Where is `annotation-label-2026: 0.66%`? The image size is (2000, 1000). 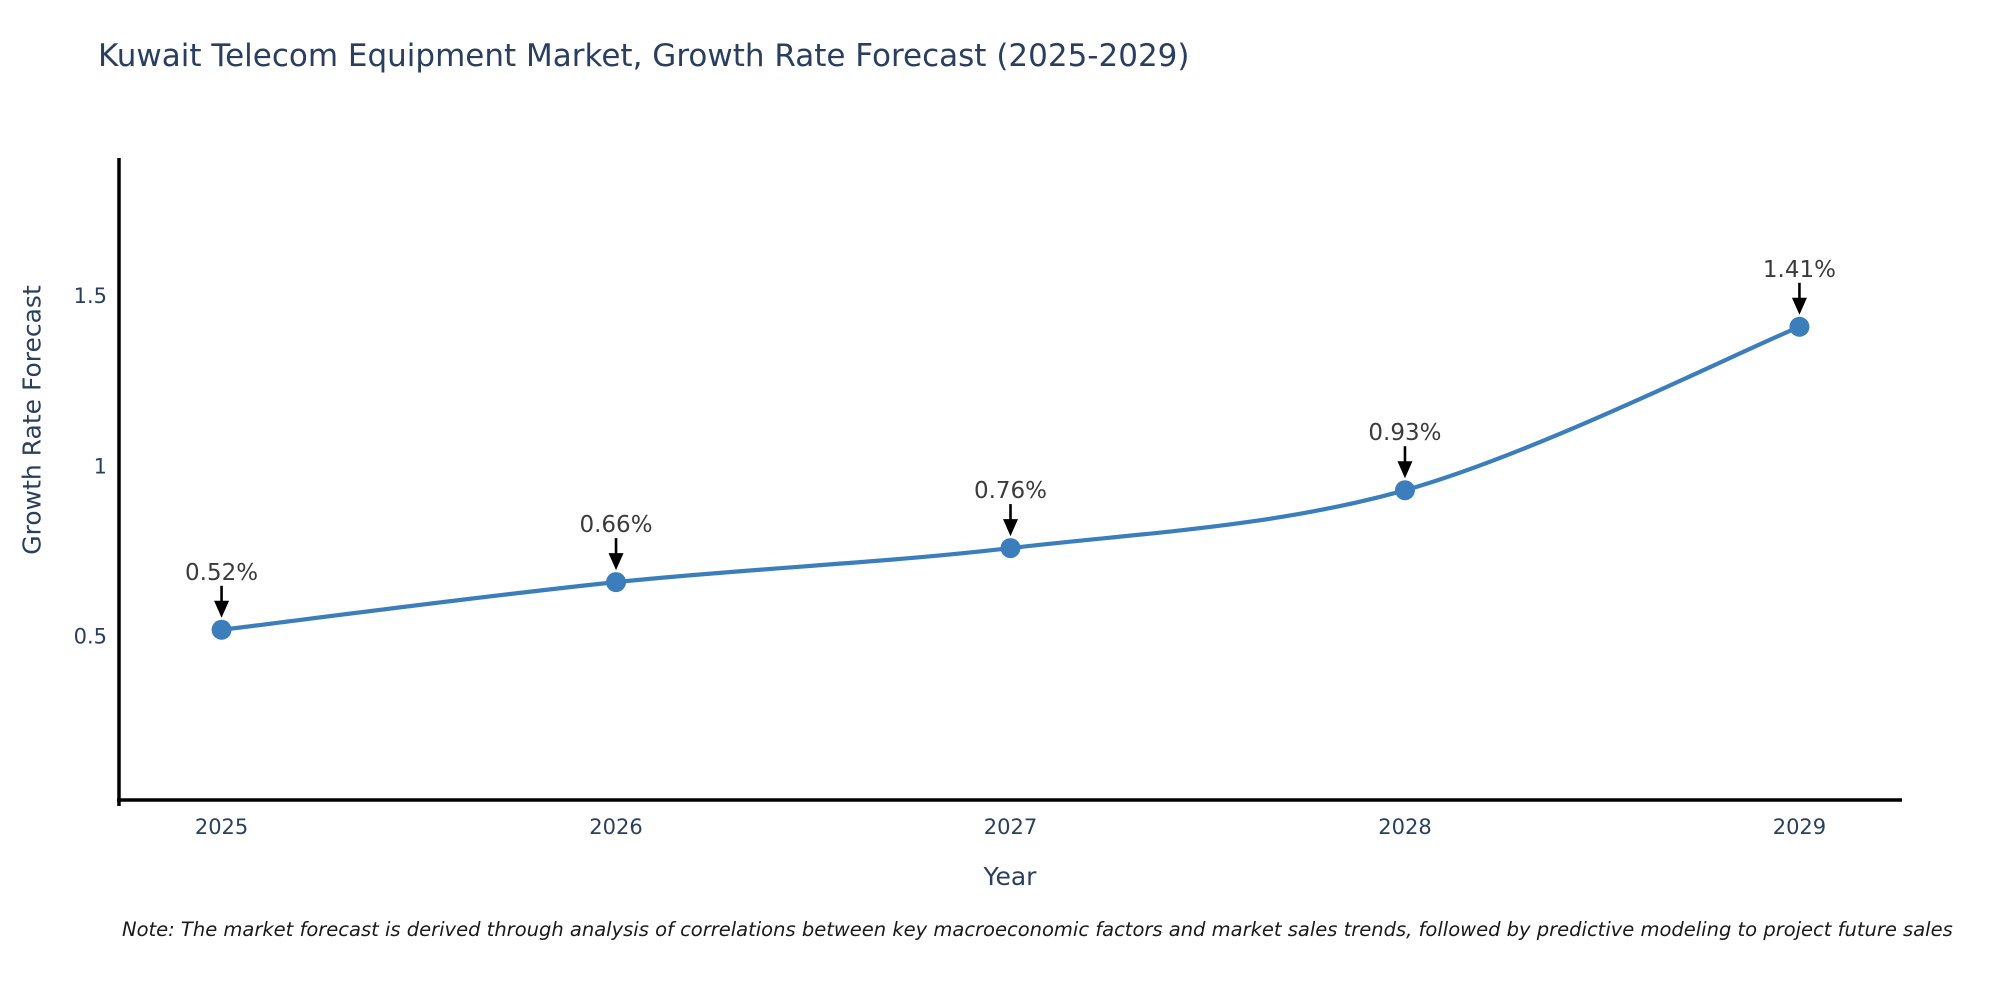
annotation-label-2026: 0.66% is located at coordinates (615, 525).